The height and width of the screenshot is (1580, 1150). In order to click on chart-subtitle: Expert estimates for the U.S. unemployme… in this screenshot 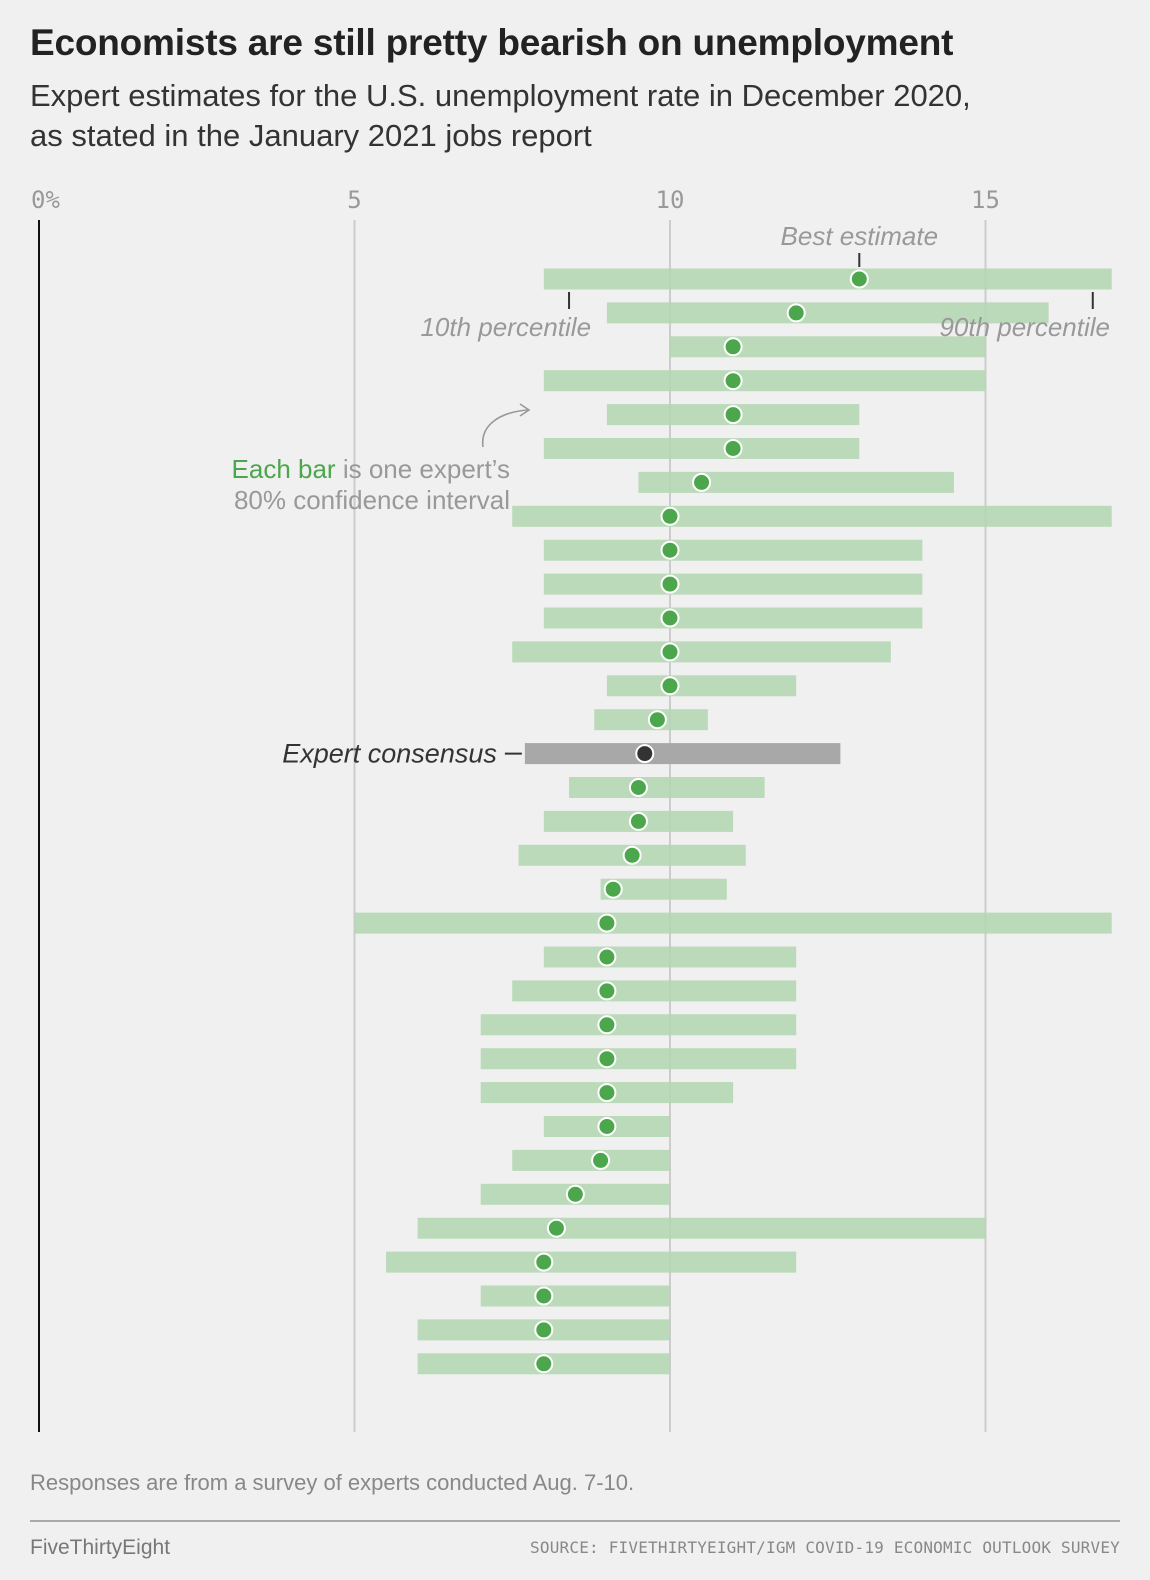, I will do `click(575, 116)`.